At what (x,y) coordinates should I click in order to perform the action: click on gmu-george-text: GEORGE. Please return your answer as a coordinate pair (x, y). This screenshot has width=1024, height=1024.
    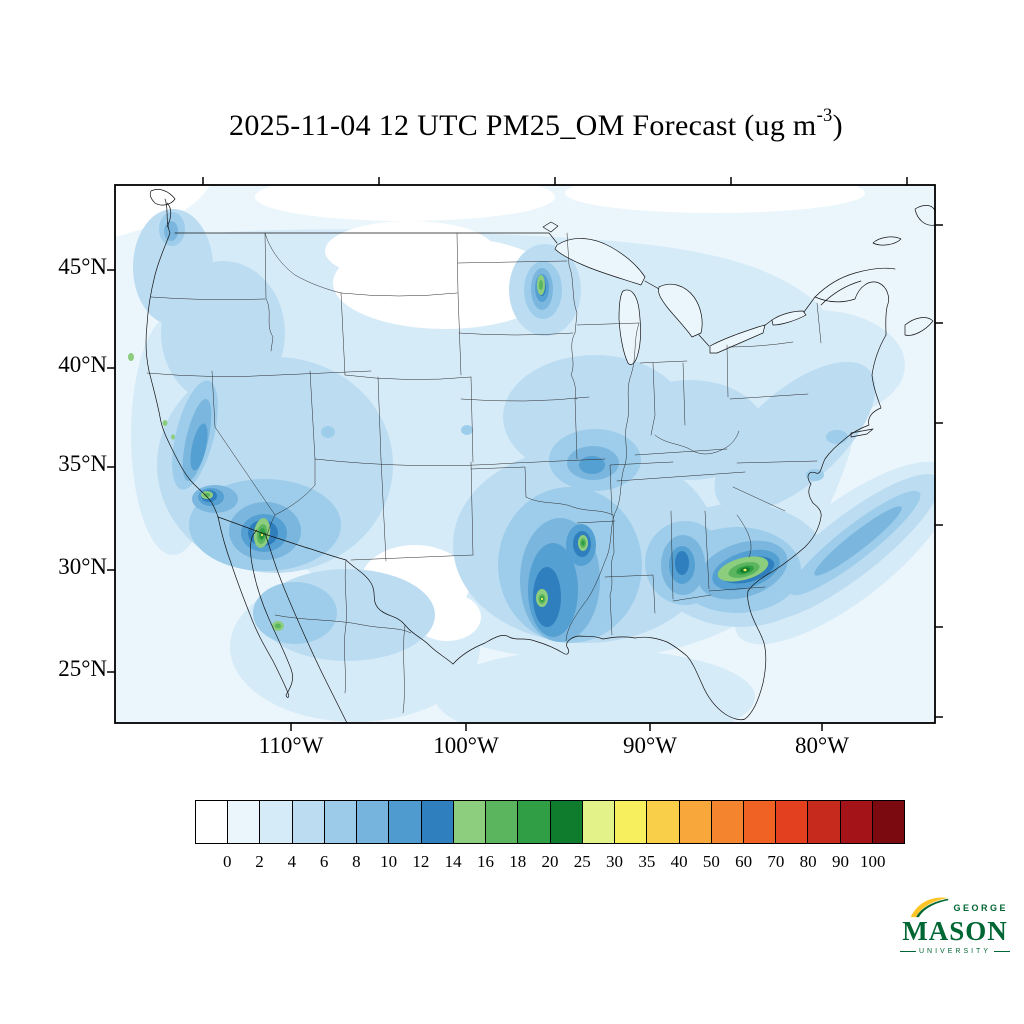
    Looking at the image, I should click on (980, 908).